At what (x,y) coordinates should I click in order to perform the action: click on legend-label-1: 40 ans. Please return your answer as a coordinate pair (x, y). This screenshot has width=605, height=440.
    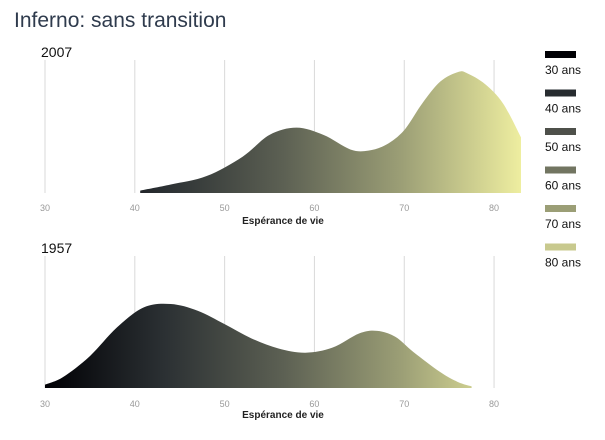
    Looking at the image, I should click on (563, 109).